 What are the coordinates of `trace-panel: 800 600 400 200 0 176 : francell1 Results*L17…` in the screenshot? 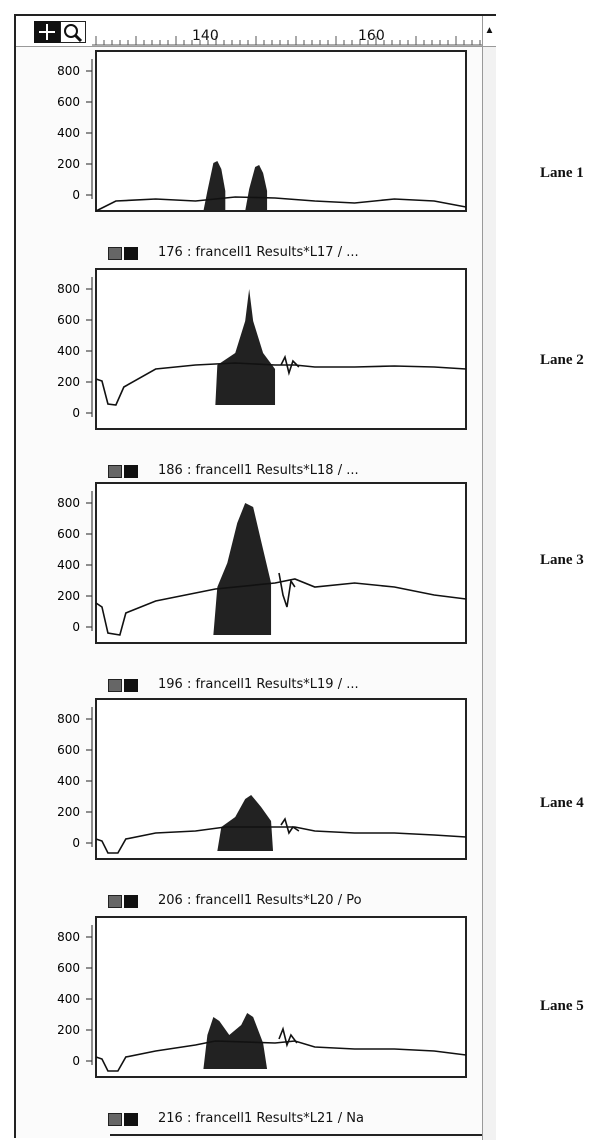 It's located at (249, 158).